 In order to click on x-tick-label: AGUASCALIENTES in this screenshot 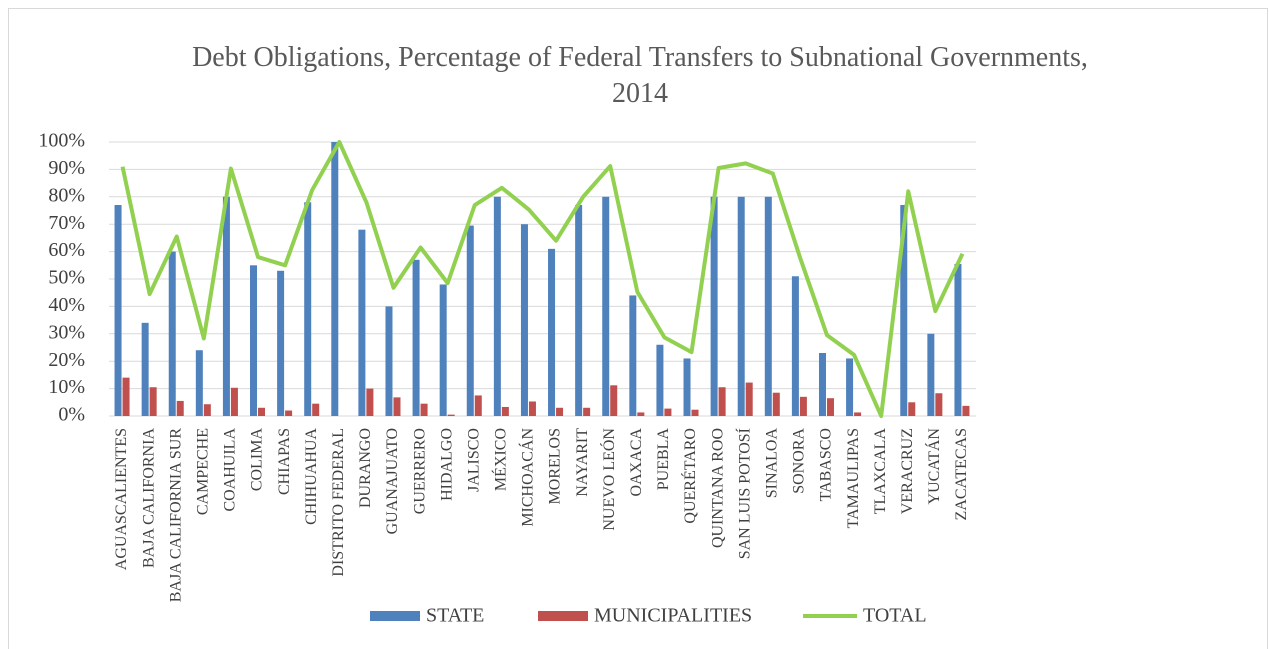, I will do `click(121, 499)`.